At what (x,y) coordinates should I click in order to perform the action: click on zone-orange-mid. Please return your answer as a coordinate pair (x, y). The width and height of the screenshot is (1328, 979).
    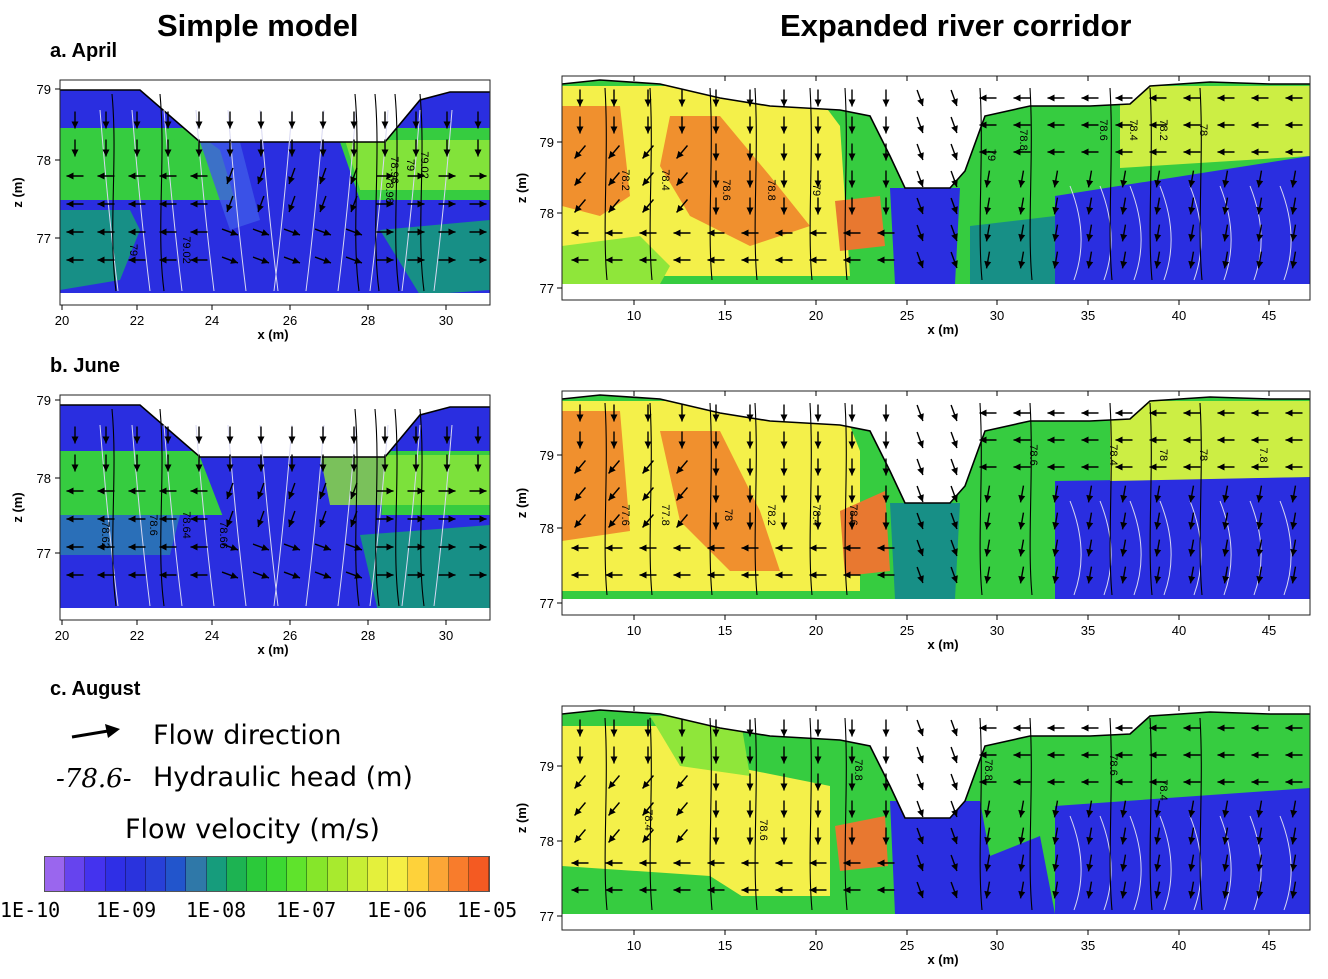
    Looking at the image, I should click on (735, 181).